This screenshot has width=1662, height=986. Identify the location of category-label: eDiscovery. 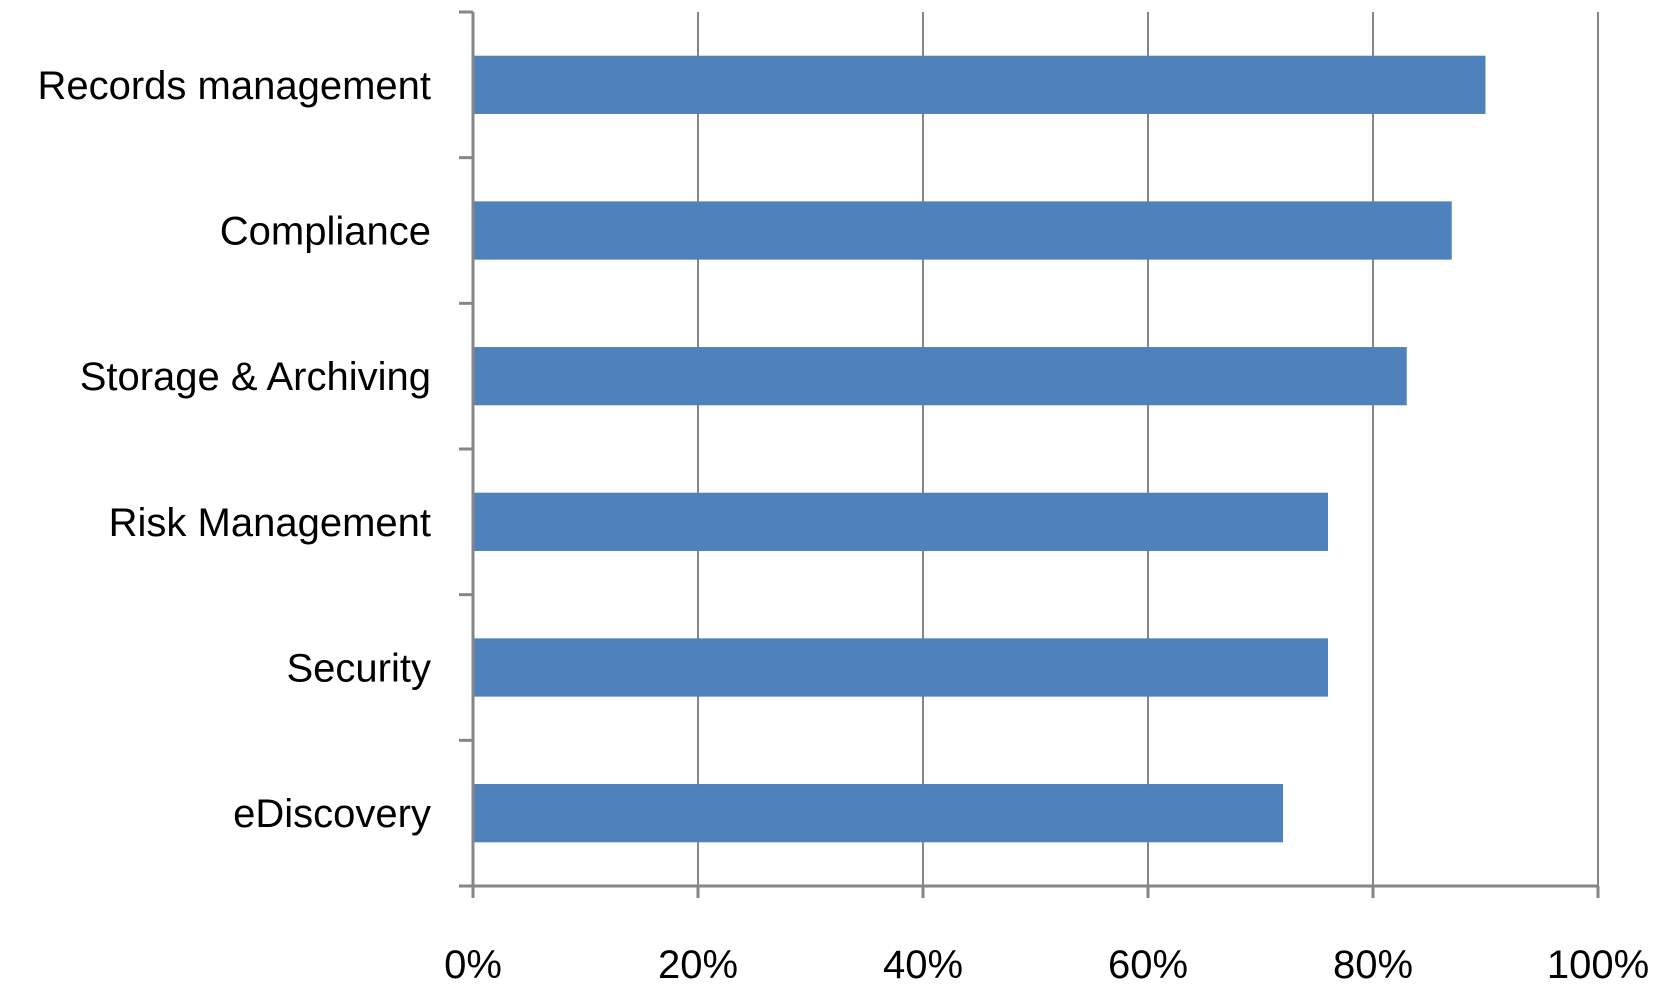
(332, 814).